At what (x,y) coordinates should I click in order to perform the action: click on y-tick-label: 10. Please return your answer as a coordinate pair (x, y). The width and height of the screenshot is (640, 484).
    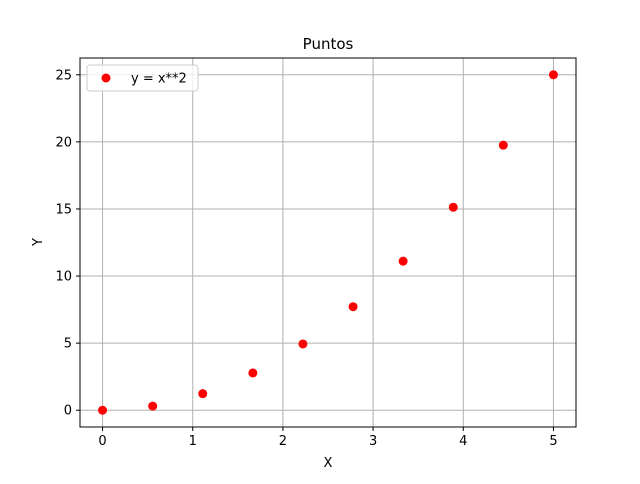
    Looking at the image, I should click on (63, 277).